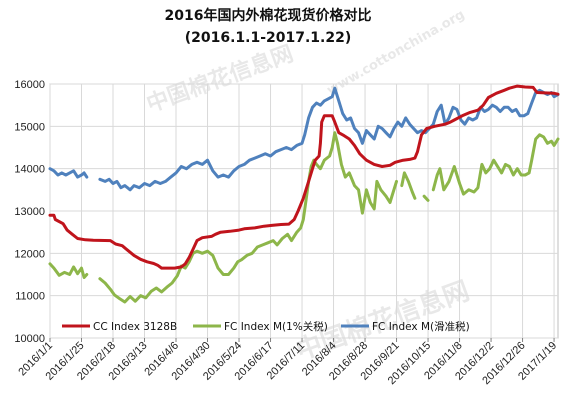  Describe the element at coordinates (135, 327) in the screenshot. I see `legend-label-cc-index: CC Index 3128B` at that location.